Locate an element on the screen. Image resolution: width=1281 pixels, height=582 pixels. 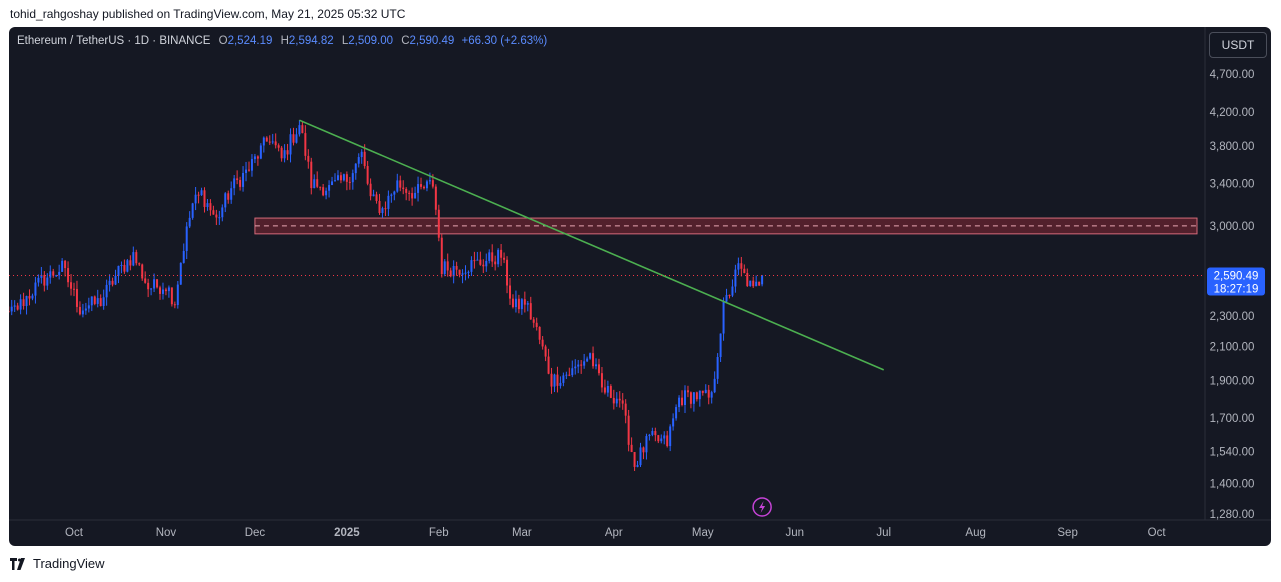
currency-button: USDT is located at coordinates (1238, 45).